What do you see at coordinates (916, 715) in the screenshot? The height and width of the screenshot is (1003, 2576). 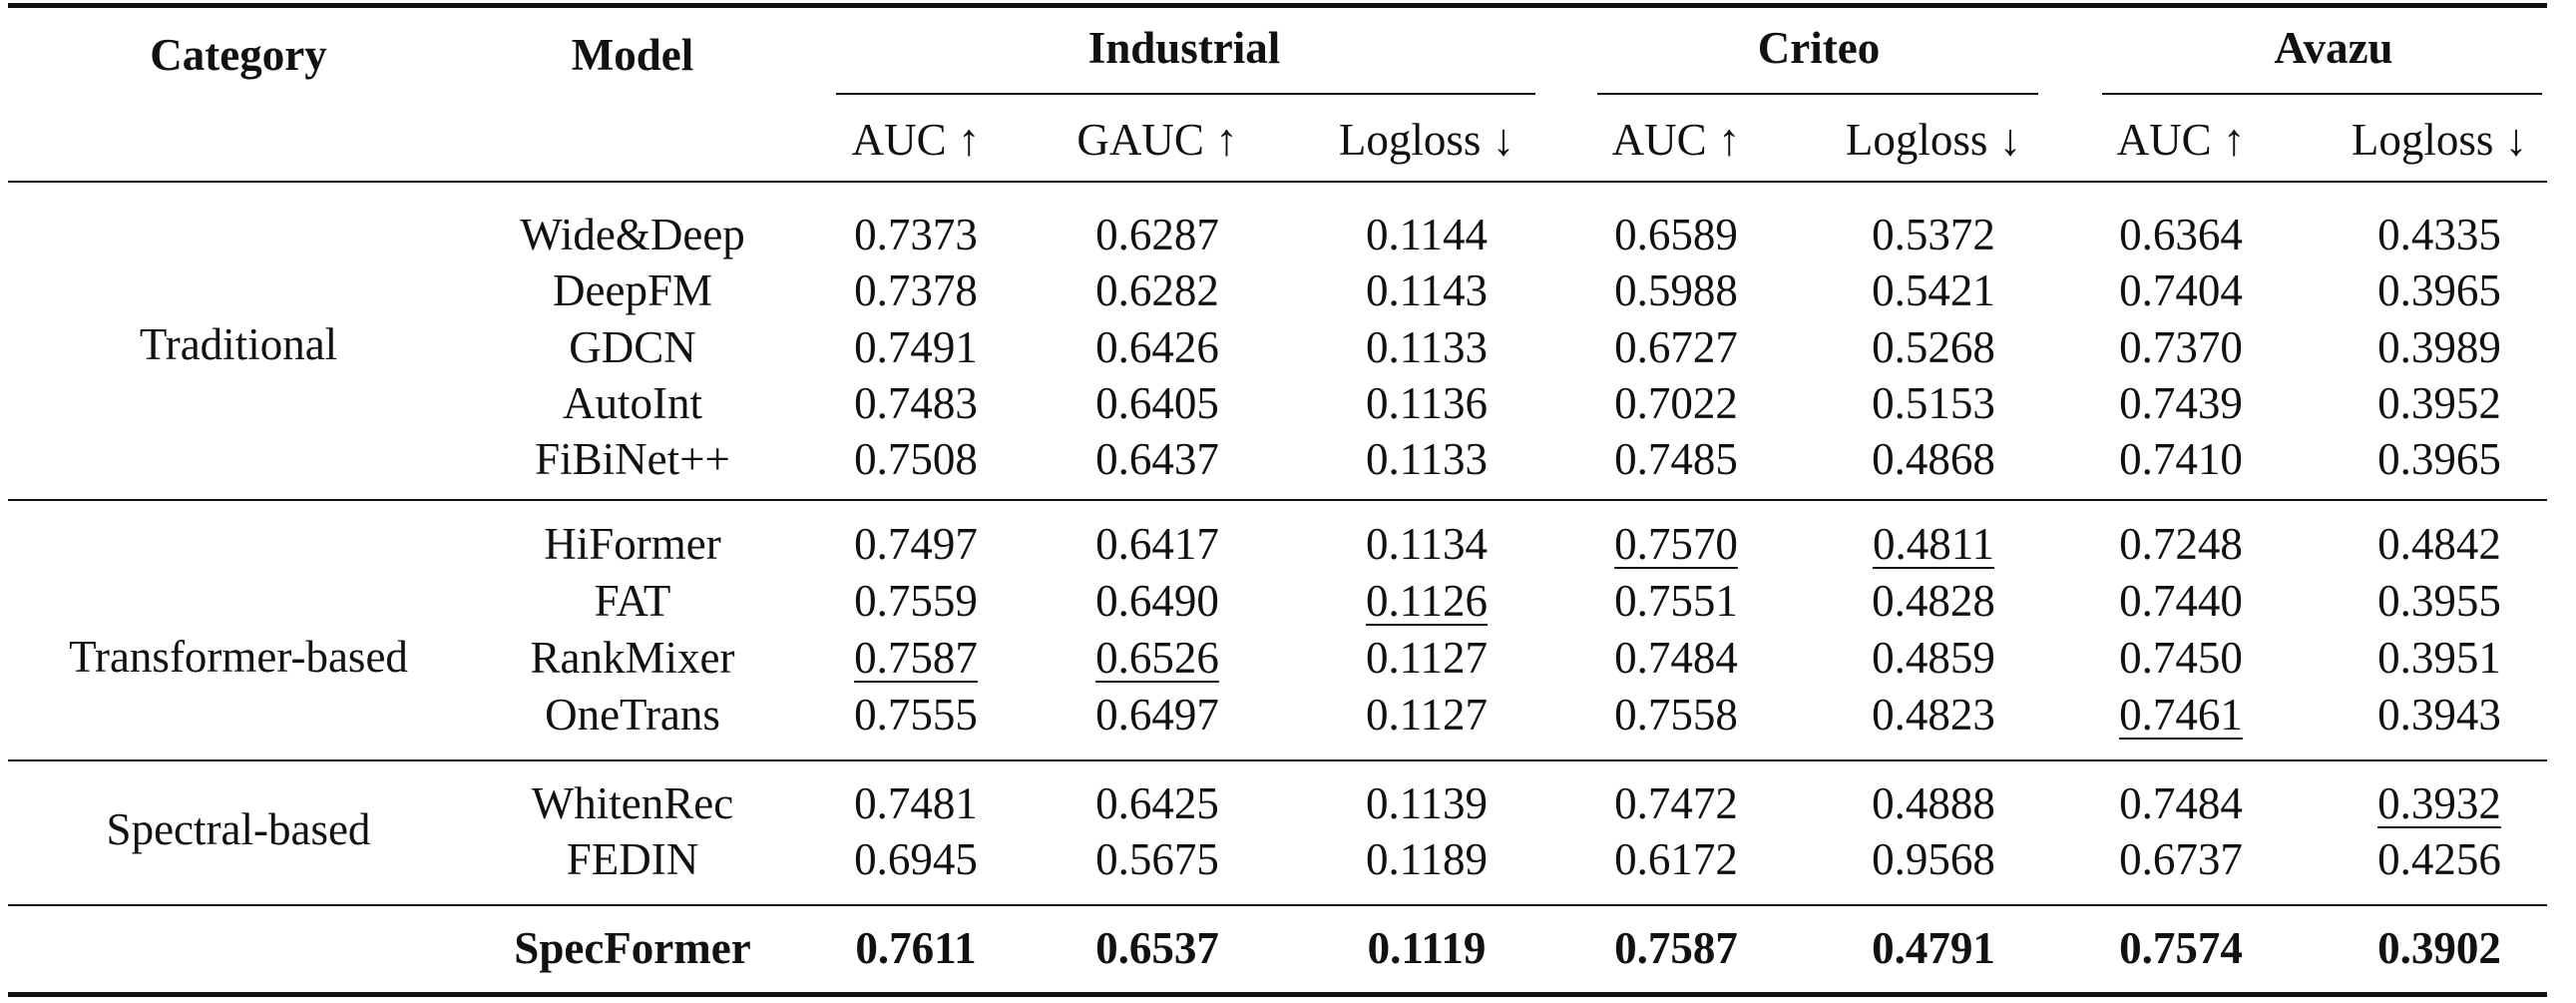 I see `table-cell: 0.7555` at bounding box center [916, 715].